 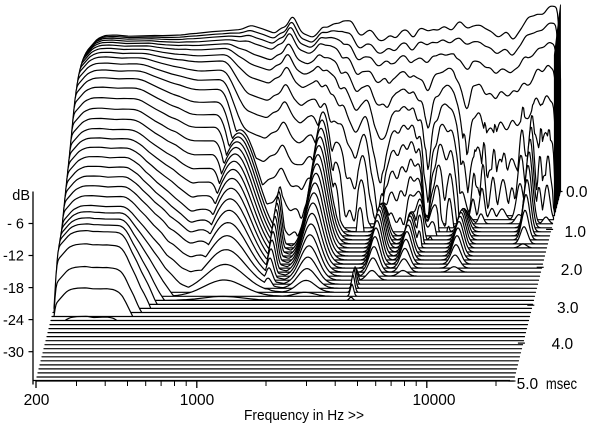 I want to click on svg-text: 5.0, so click(x=528, y=384).